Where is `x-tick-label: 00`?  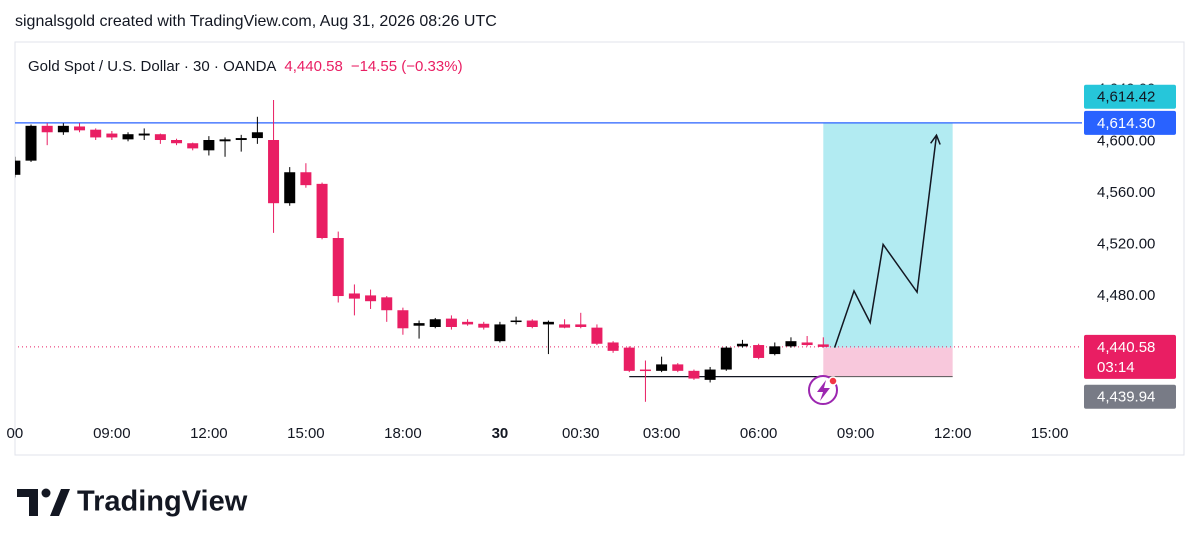 x-tick-label: 00 is located at coordinates (15, 433).